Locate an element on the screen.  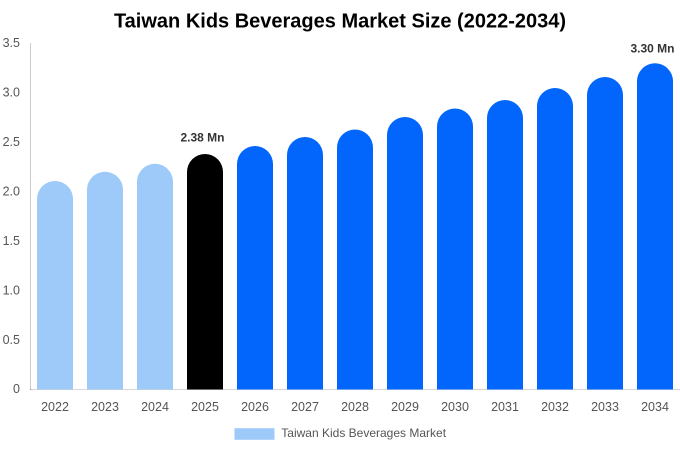
svg-text: 3.30 Mn is located at coordinates (652, 49).